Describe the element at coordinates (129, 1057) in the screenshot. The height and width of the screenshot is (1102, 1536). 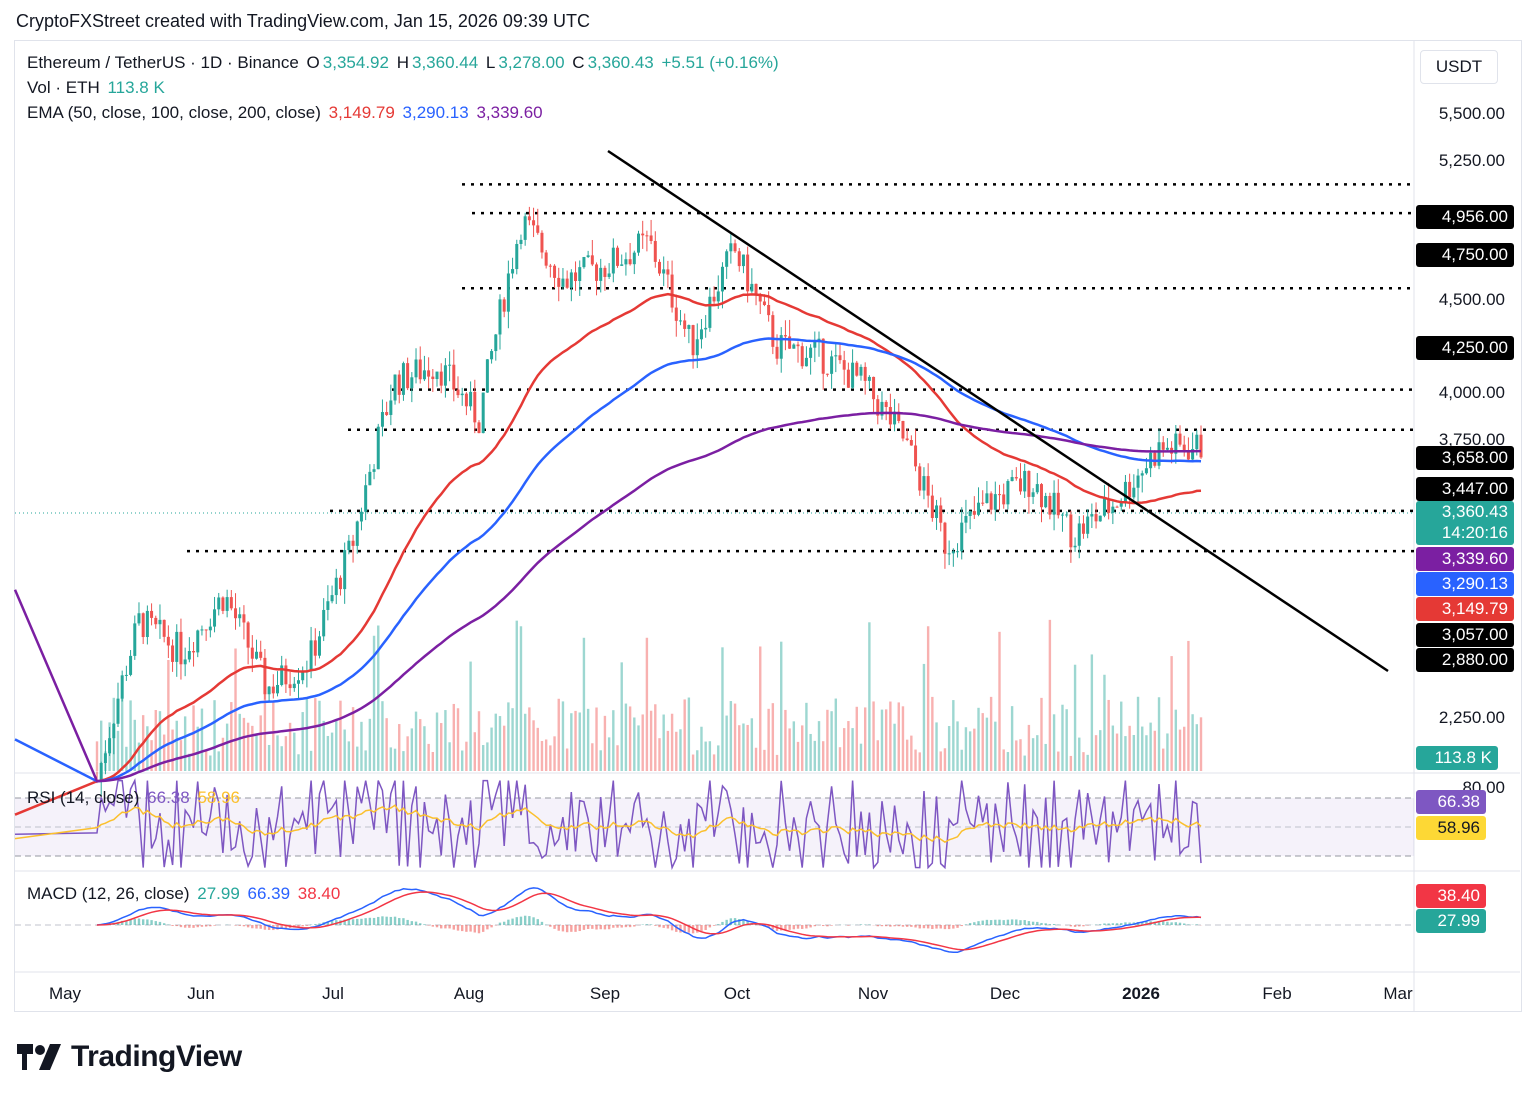
I see `tradingview-logo: TradingView` at that location.